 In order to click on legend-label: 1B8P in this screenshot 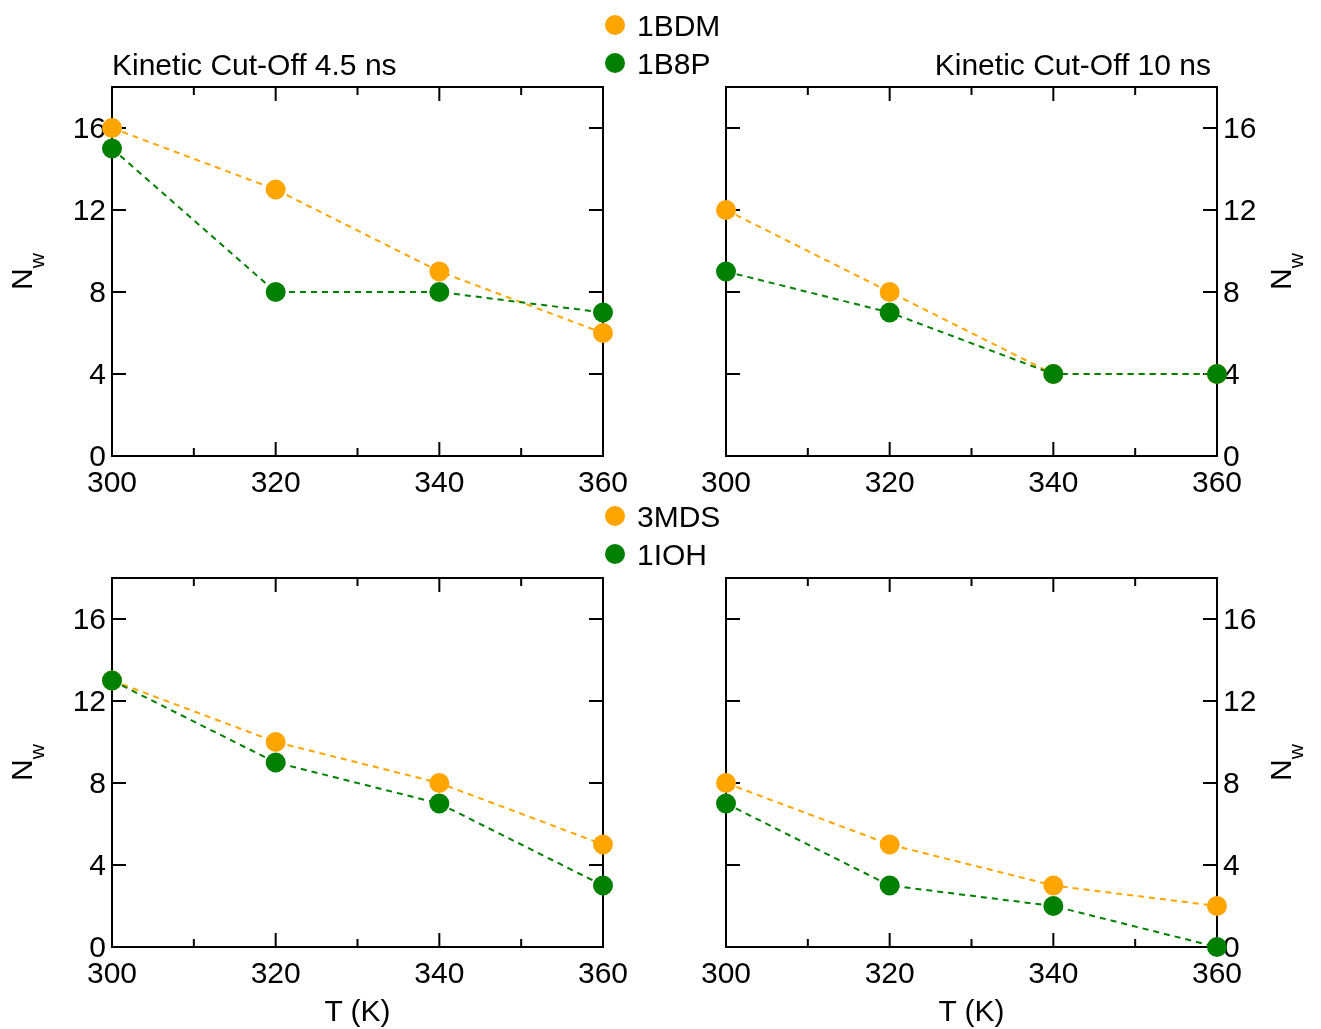, I will do `click(674, 63)`.